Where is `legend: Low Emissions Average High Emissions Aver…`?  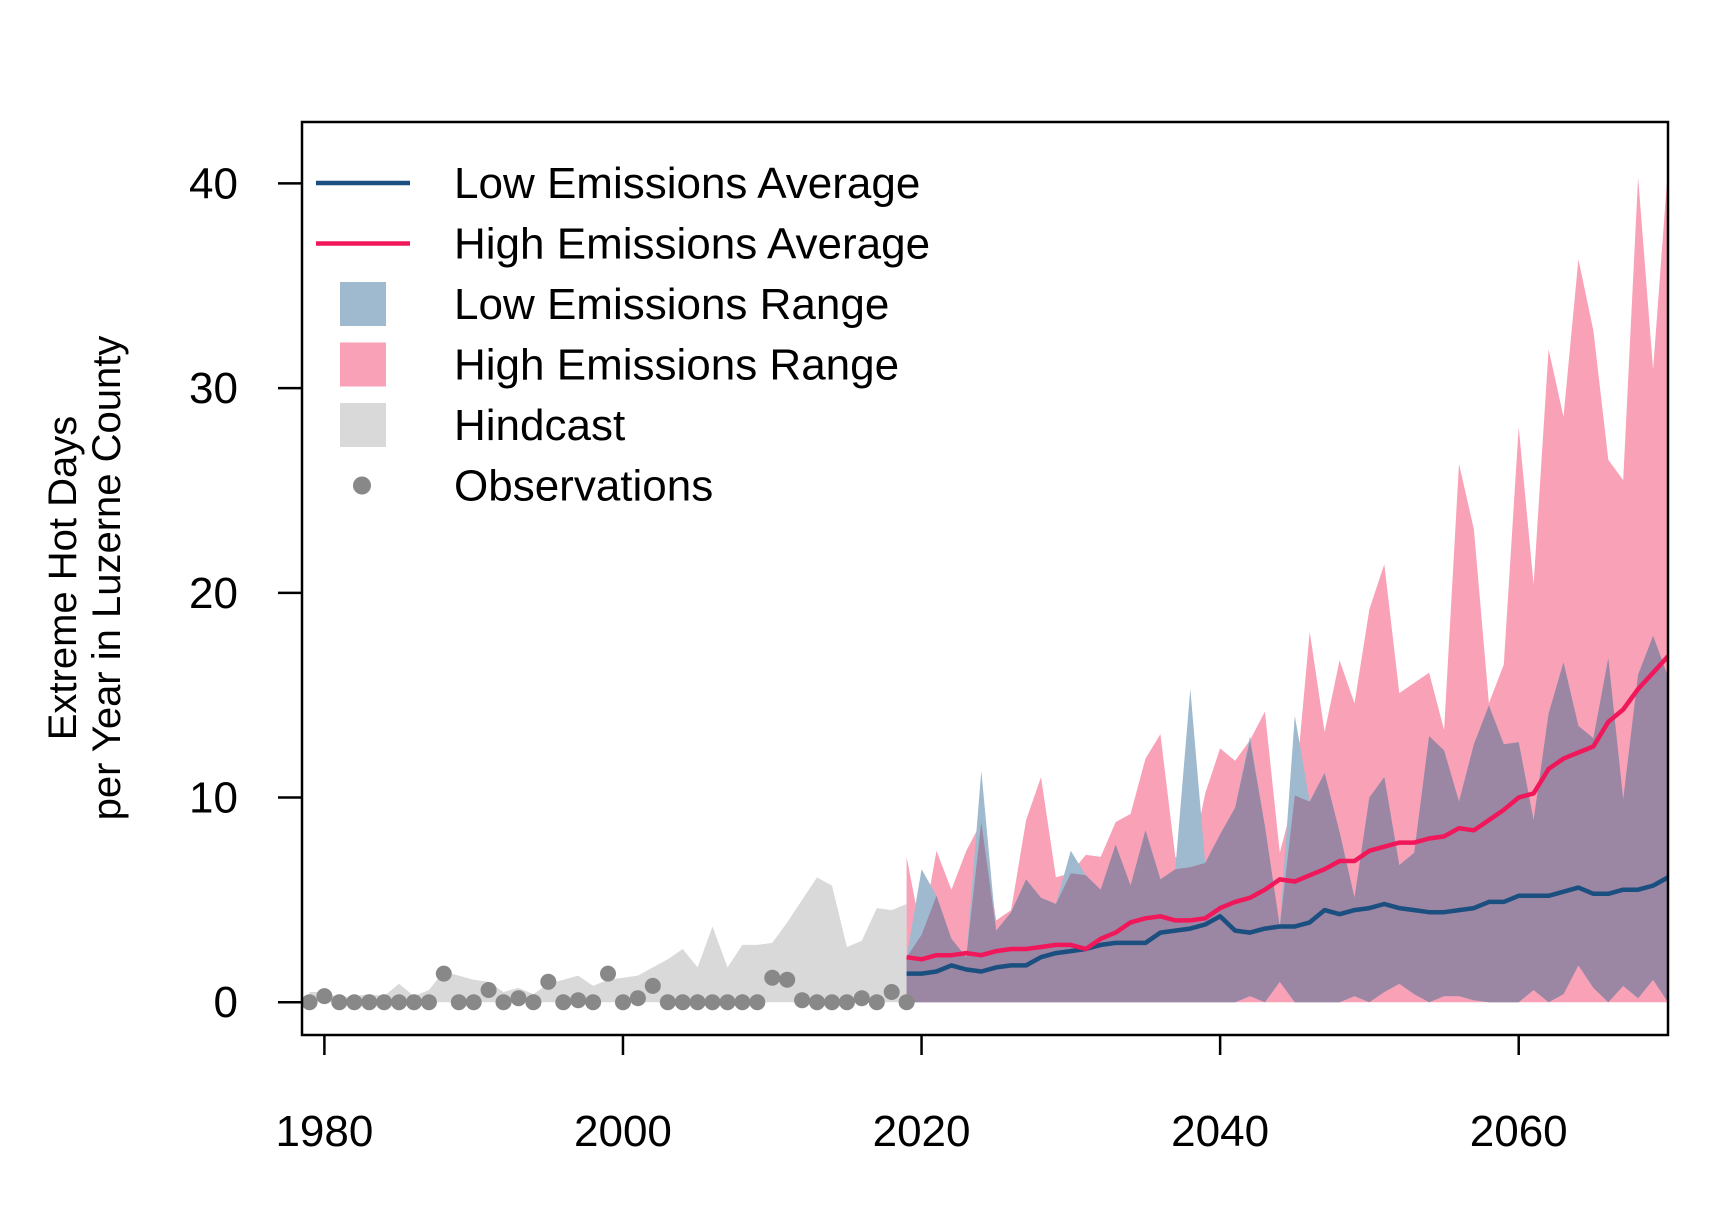
legend: Low Emissions Average High Emissions Aver… is located at coordinates (623, 335).